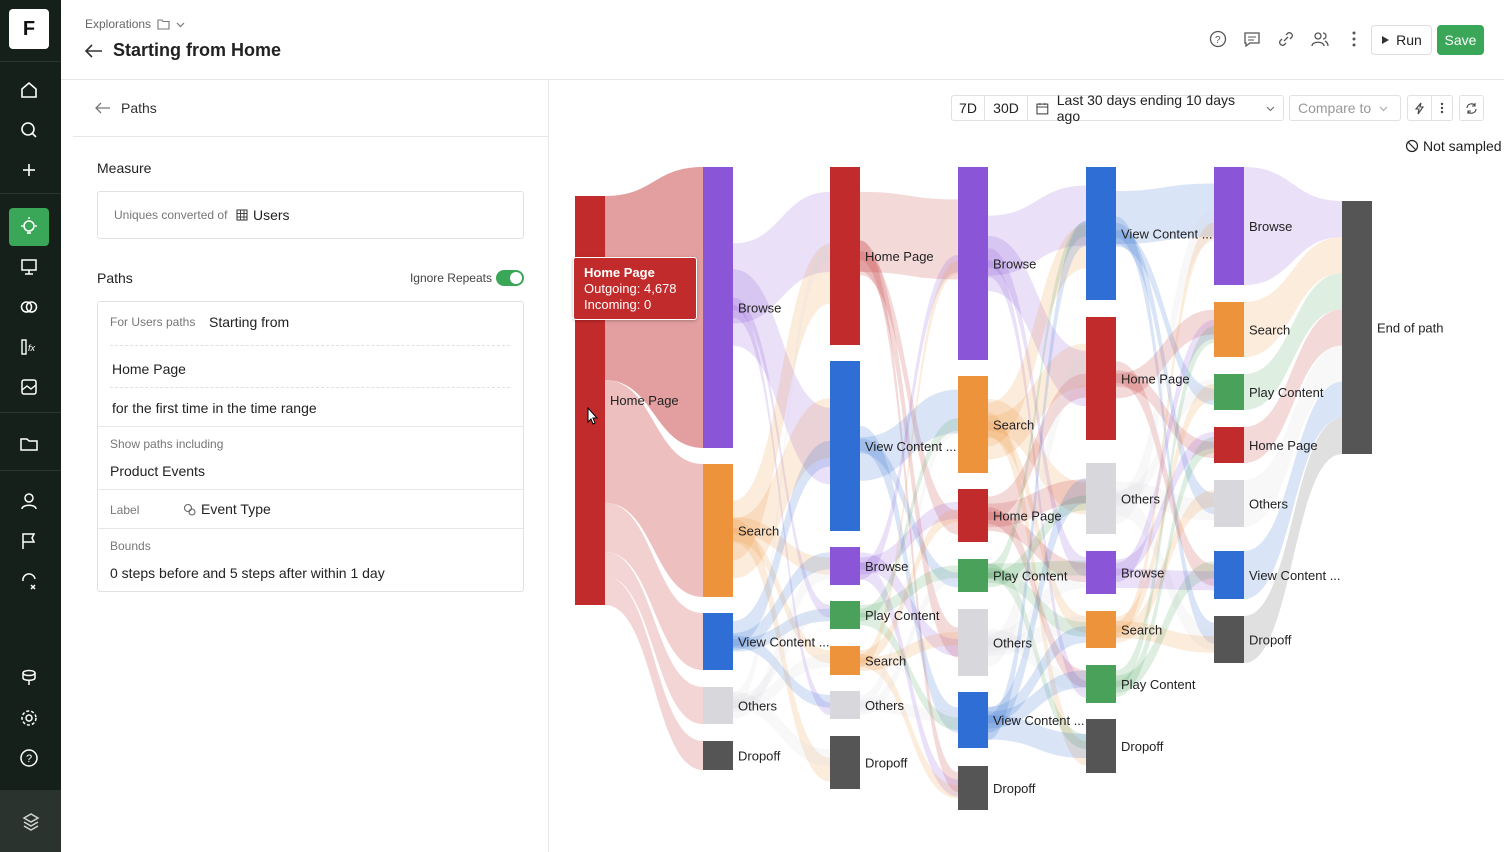 Image resolution: width=1504 pixels, height=852 pixels. I want to click on range-7d-button: 7D, so click(968, 108).